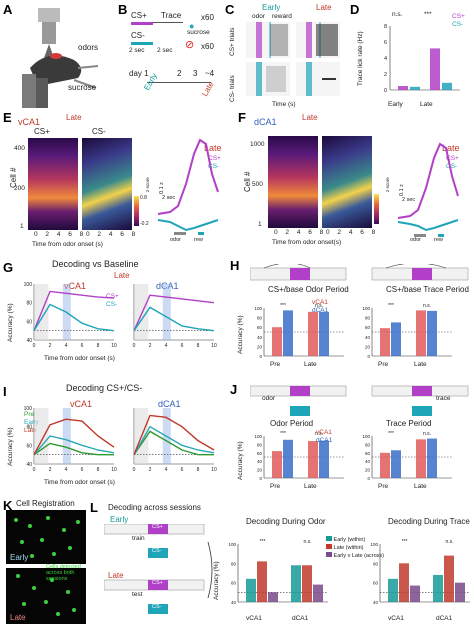  What do you see at coordinates (426, 104) in the screenshot?
I see `d-late: Late` at bounding box center [426, 104].